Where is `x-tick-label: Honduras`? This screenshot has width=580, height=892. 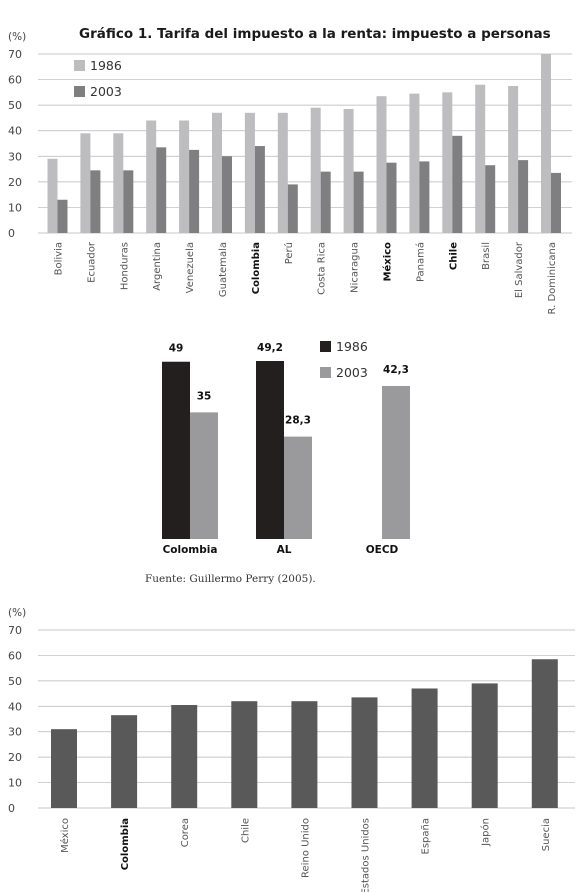
x-tick-label: Honduras is located at coordinates (124, 266).